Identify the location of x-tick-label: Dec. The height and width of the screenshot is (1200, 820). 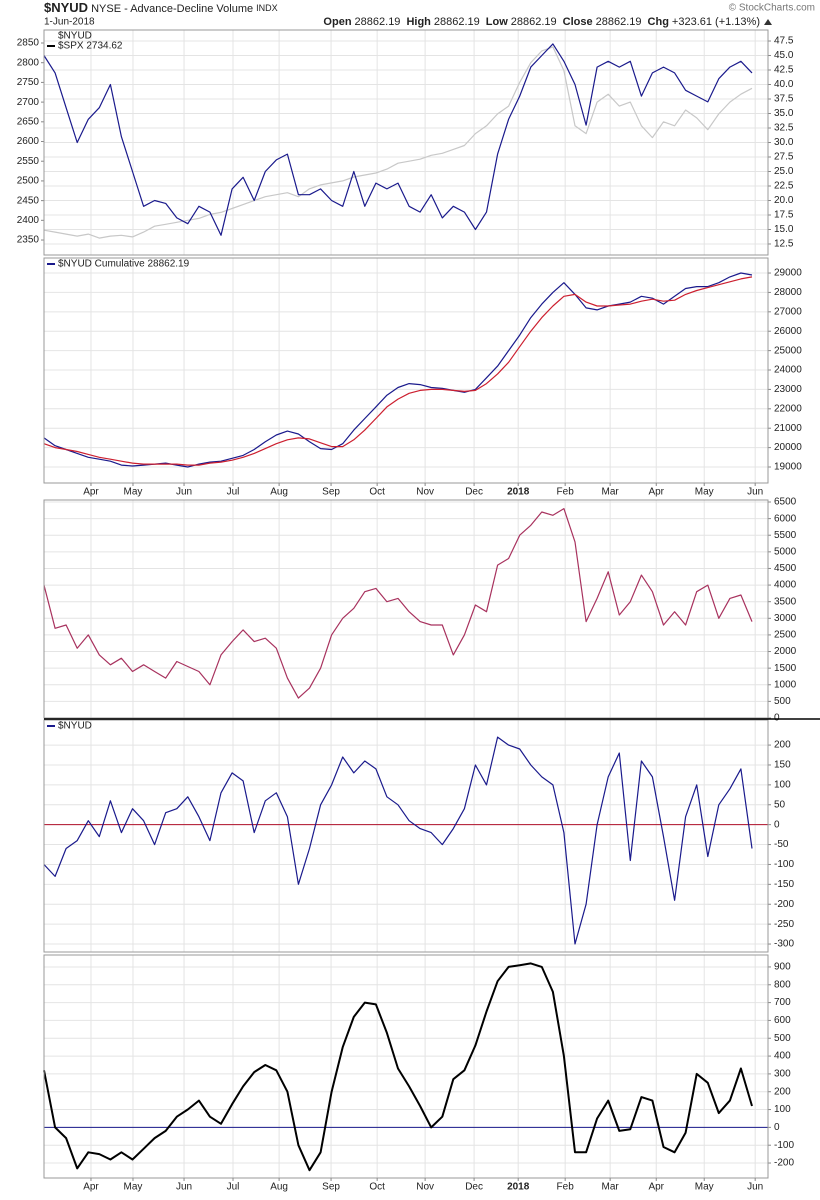
(474, 1187).